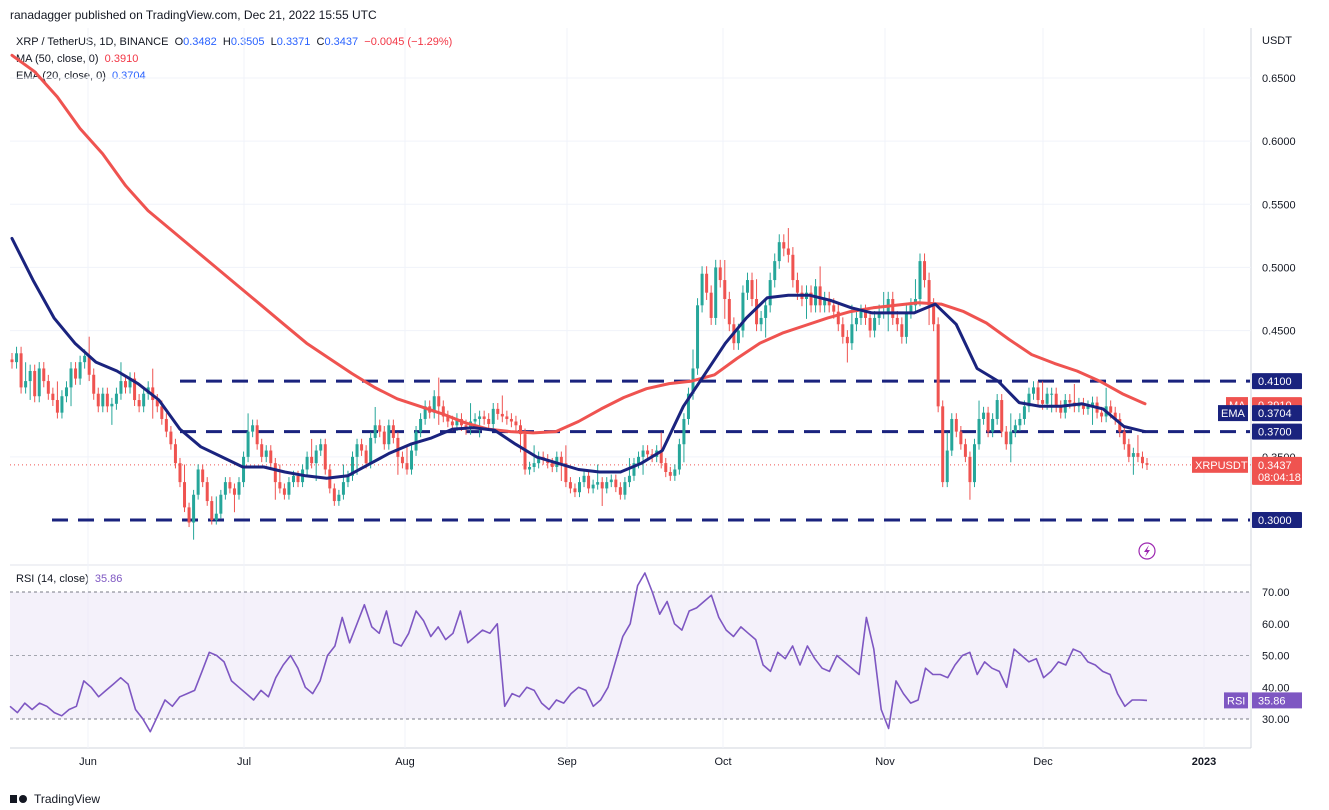  I want to click on close-label: C, so click(320, 42).